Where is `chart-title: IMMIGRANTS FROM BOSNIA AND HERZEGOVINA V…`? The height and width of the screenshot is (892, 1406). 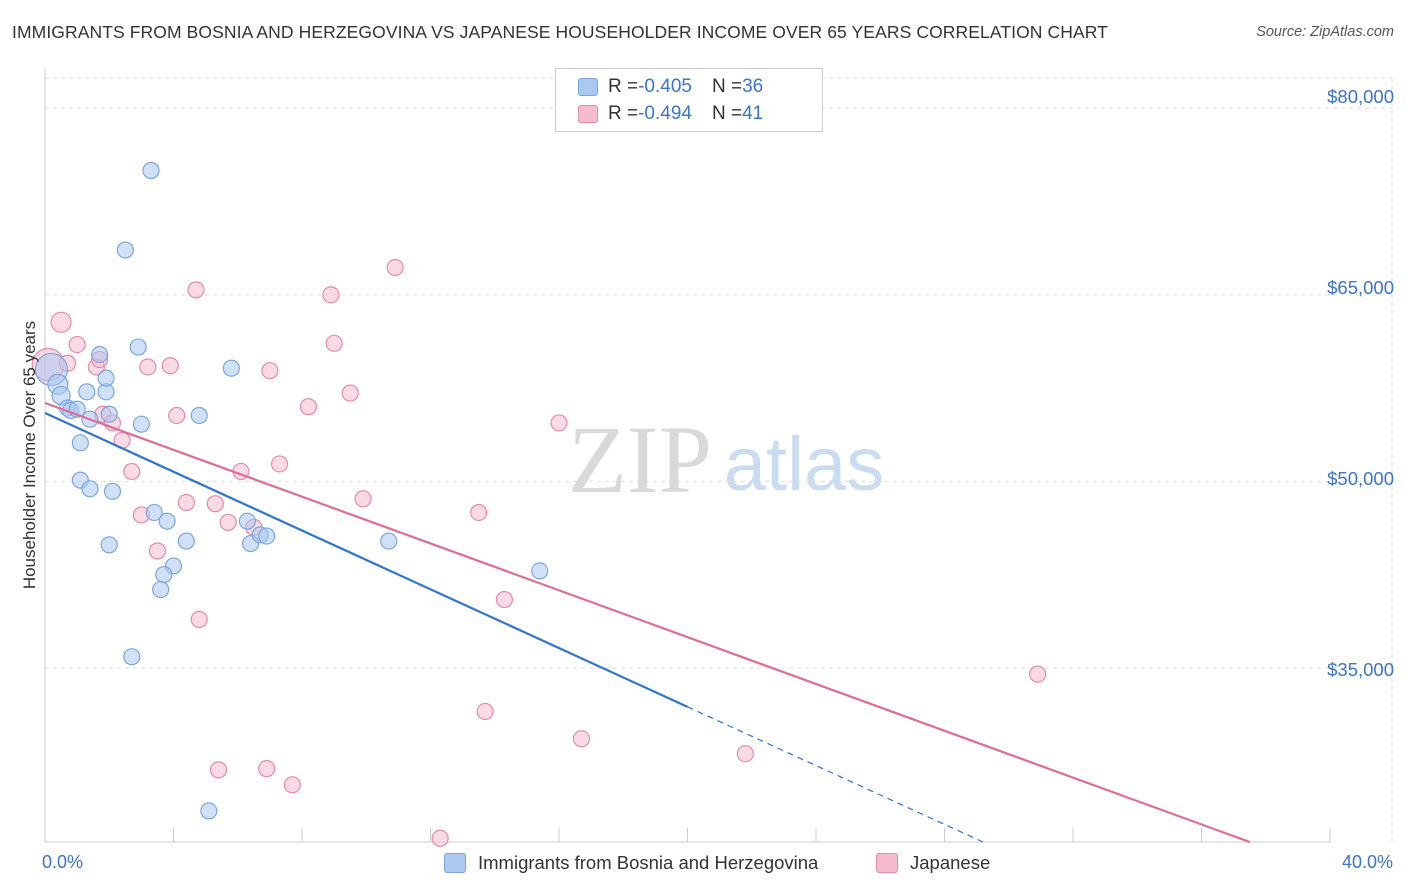
chart-title: IMMIGRANTS FROM BOSNIA AND HERZEGOVINA V… is located at coordinates (560, 32).